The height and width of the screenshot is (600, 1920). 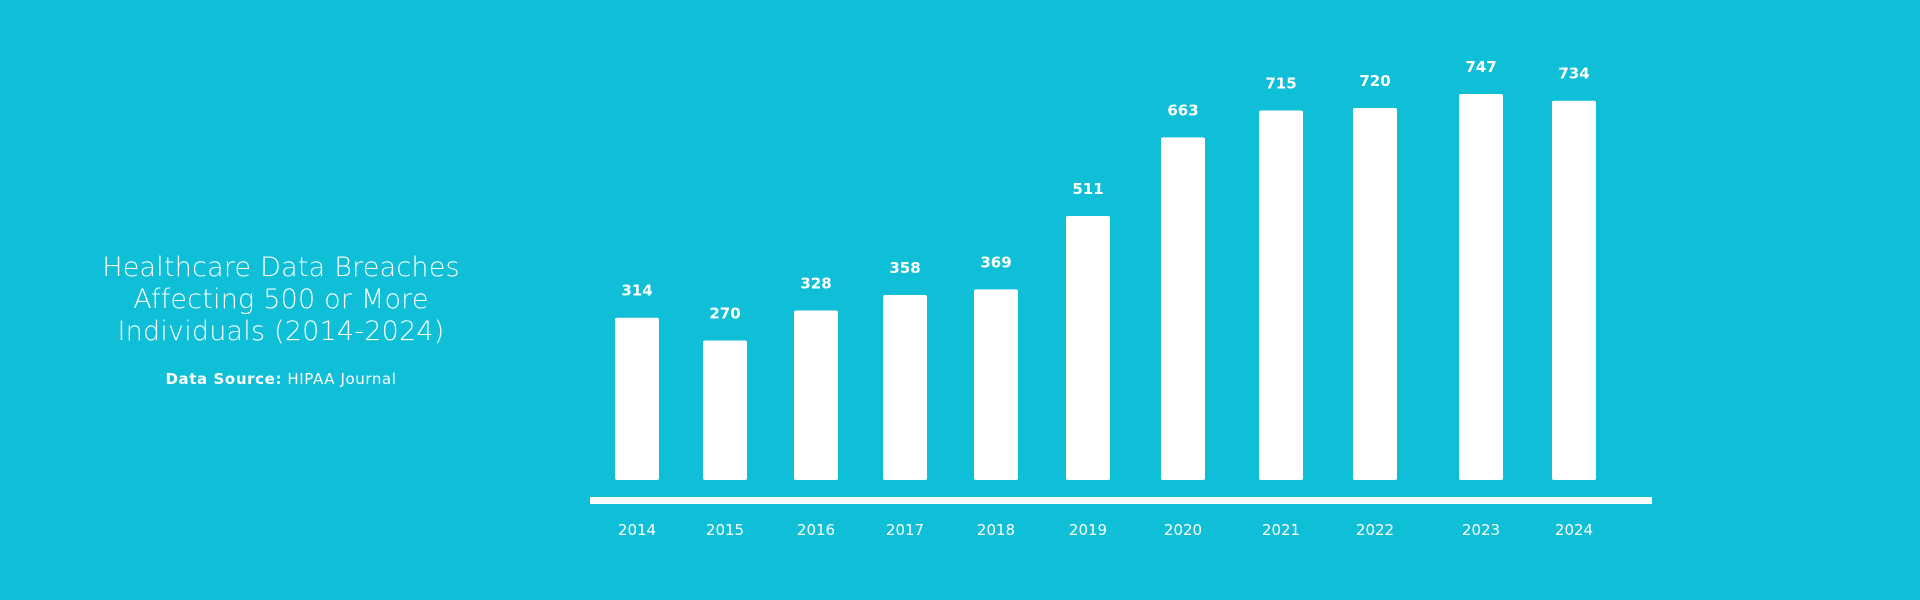 I want to click on x-tick-label-2016: 2016, so click(x=816, y=530).